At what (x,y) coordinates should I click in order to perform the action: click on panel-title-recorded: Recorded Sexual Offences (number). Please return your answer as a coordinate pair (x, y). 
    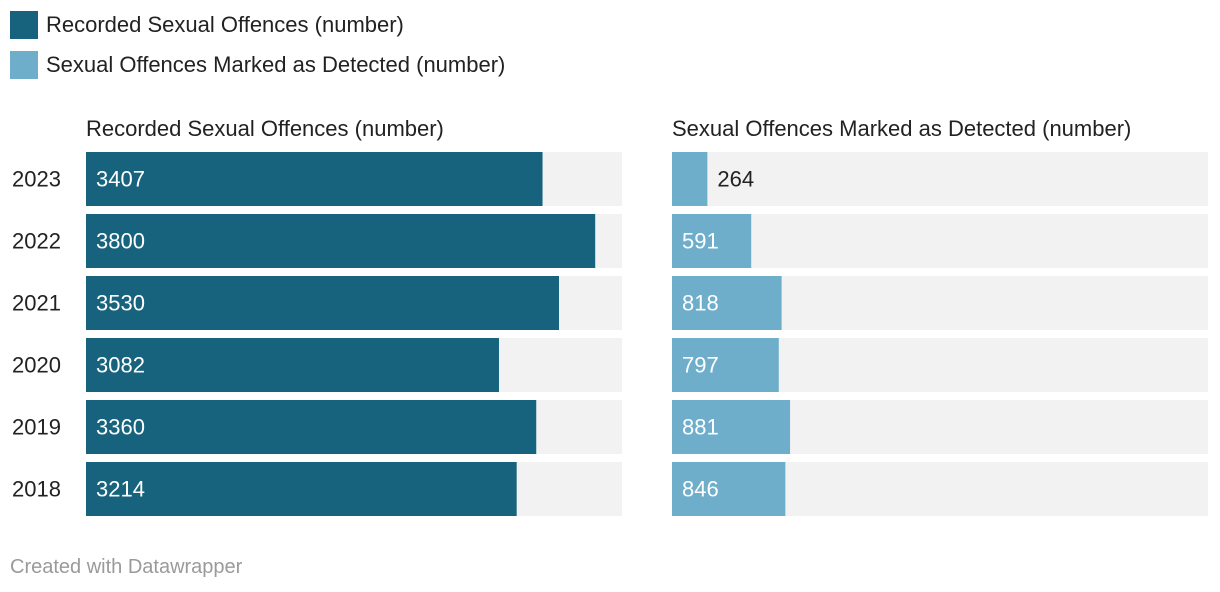
    Looking at the image, I should click on (265, 128).